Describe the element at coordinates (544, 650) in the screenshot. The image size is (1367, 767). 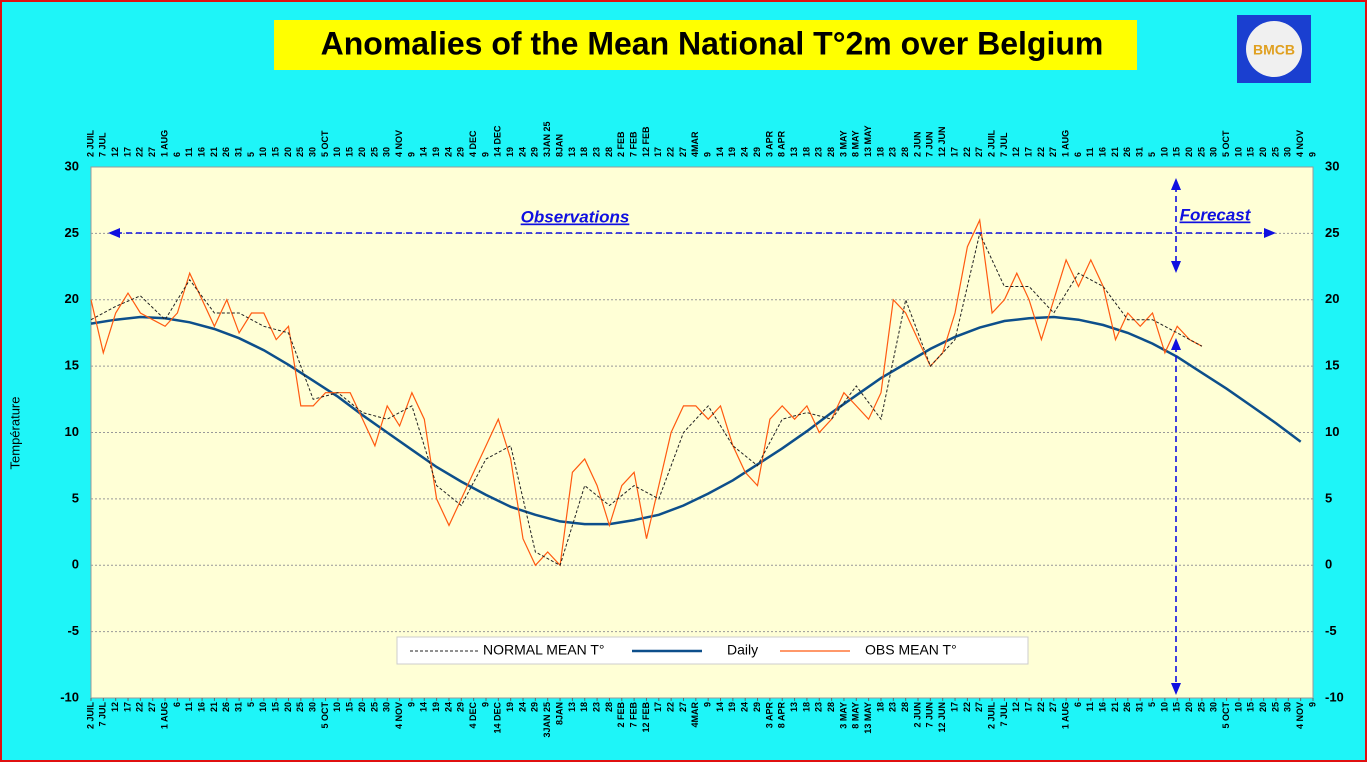
I see `legend-label: NORMAL MEAN T°` at that location.